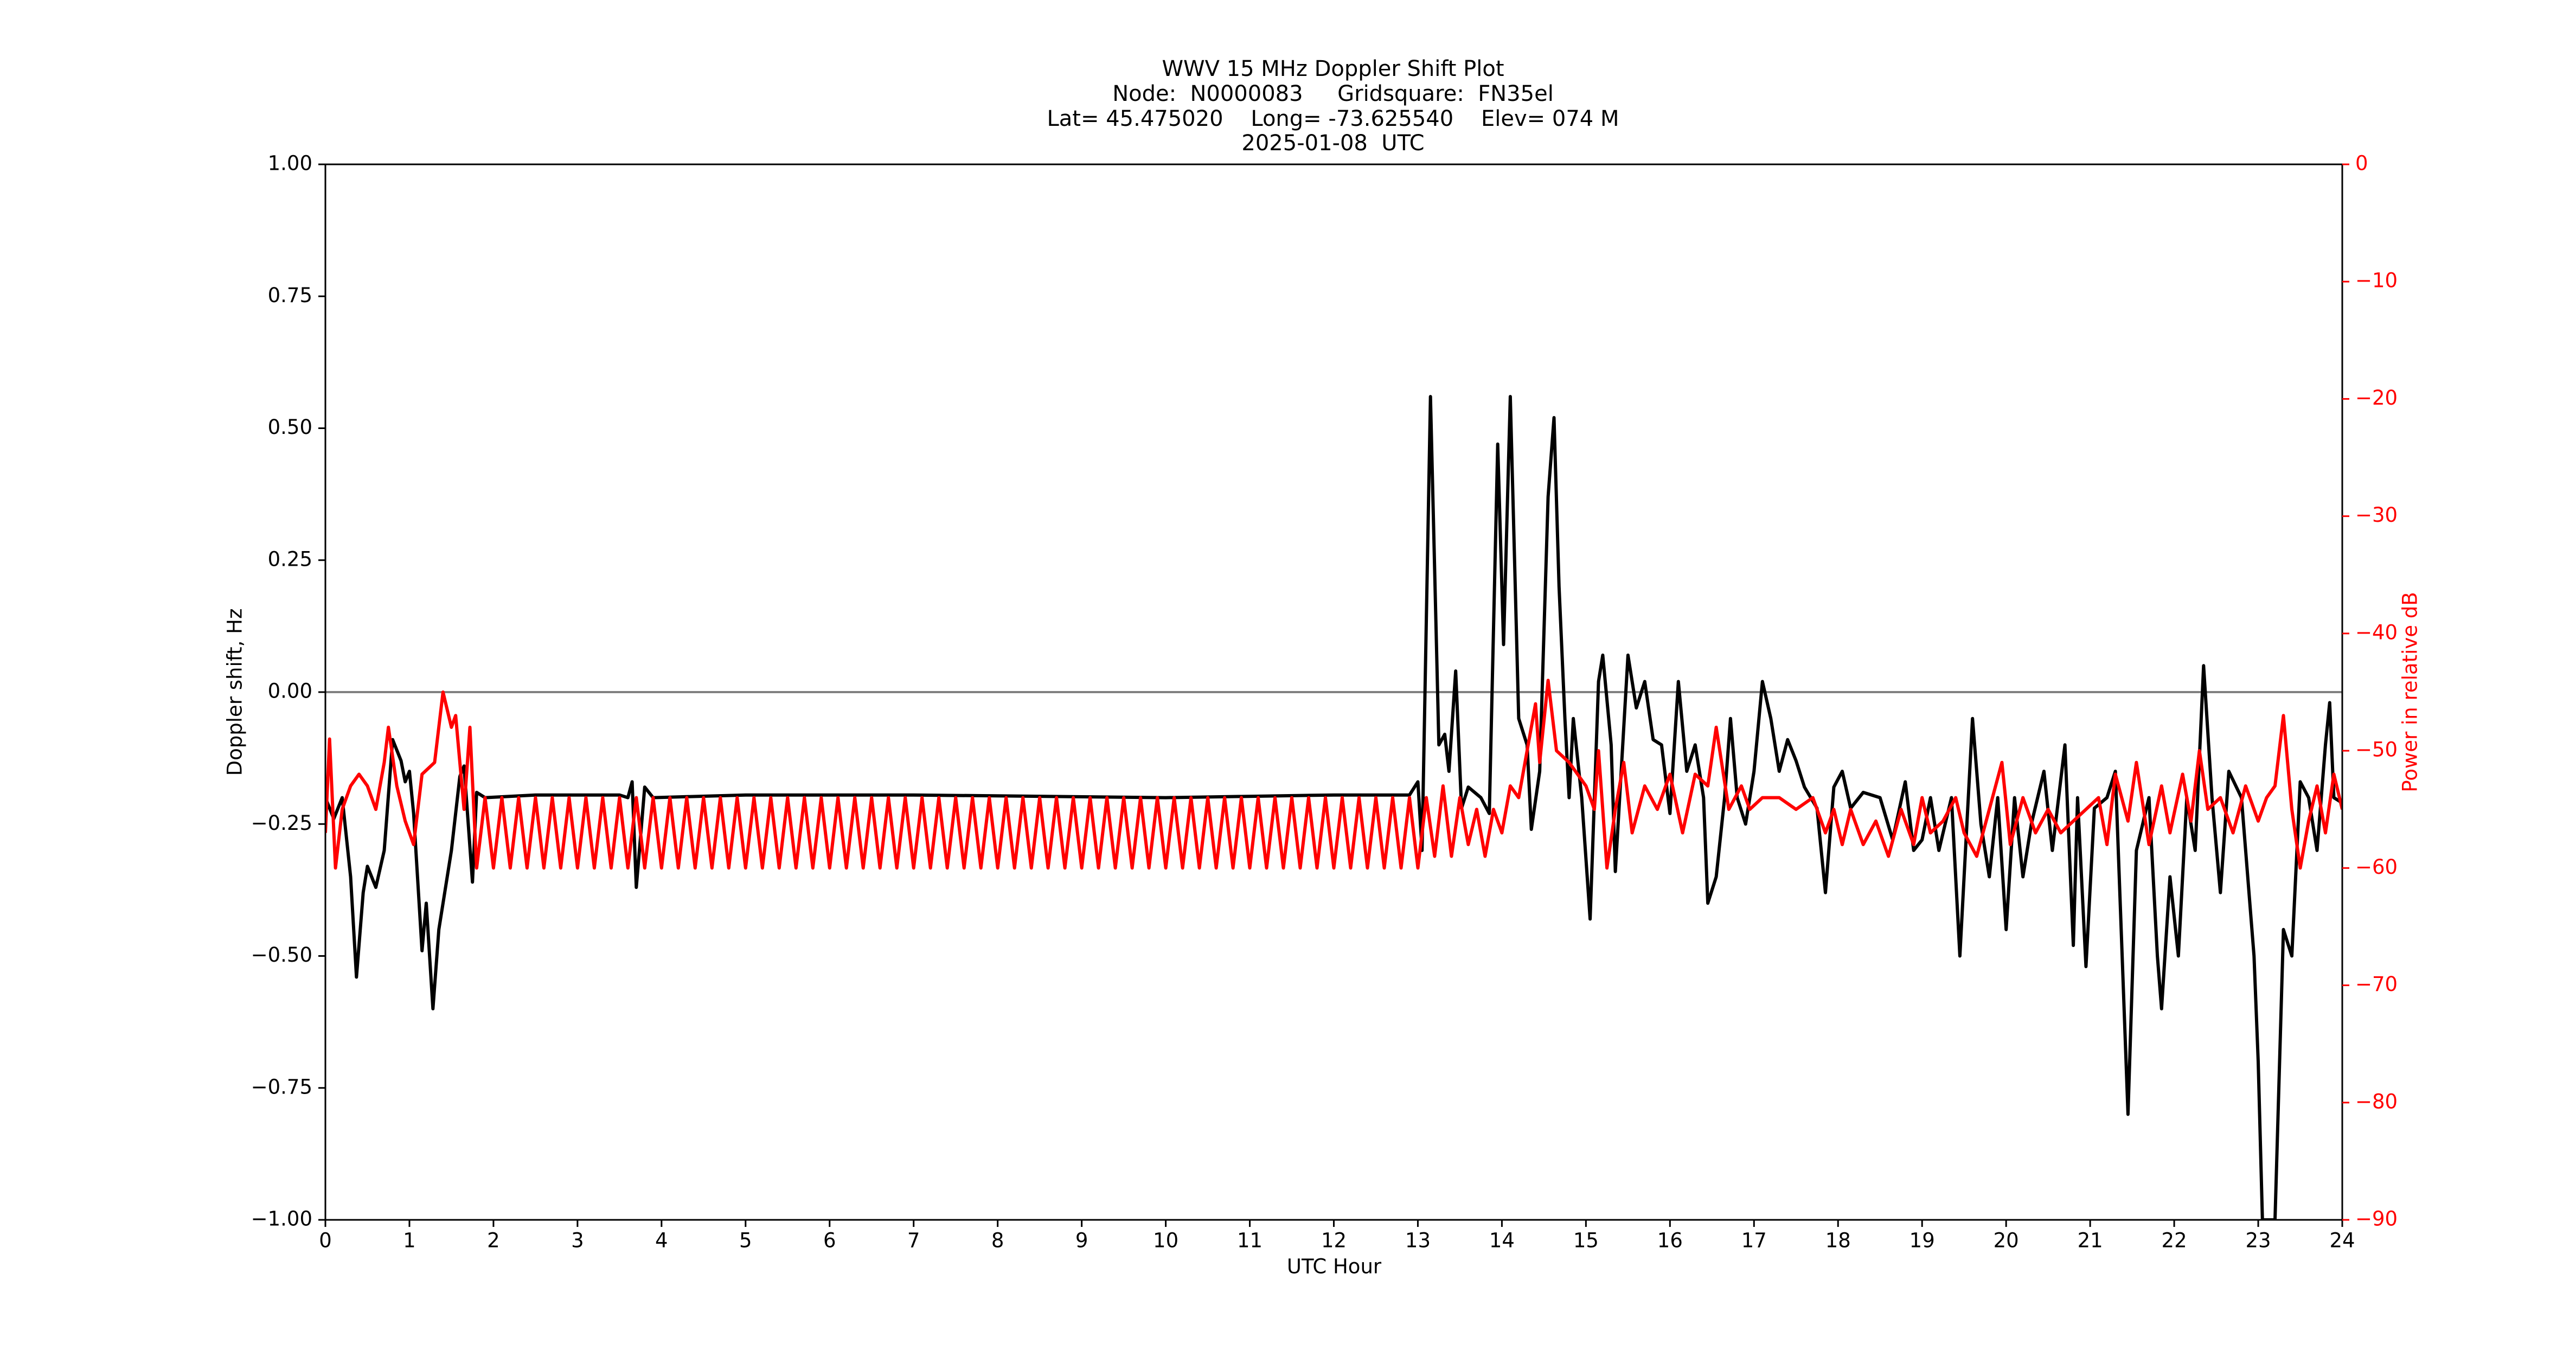  Describe the element at coordinates (2090, 1240) in the screenshot. I see `x-tick-label: 21` at that location.